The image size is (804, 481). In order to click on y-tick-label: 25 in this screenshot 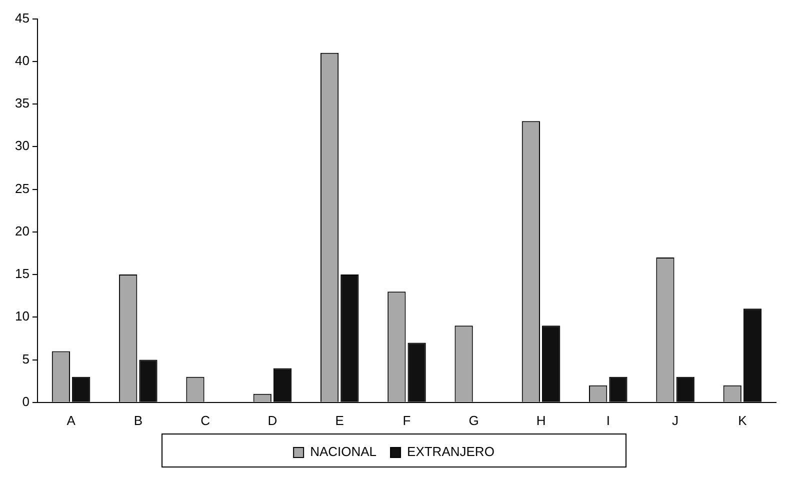, I will do `click(22, 188)`.